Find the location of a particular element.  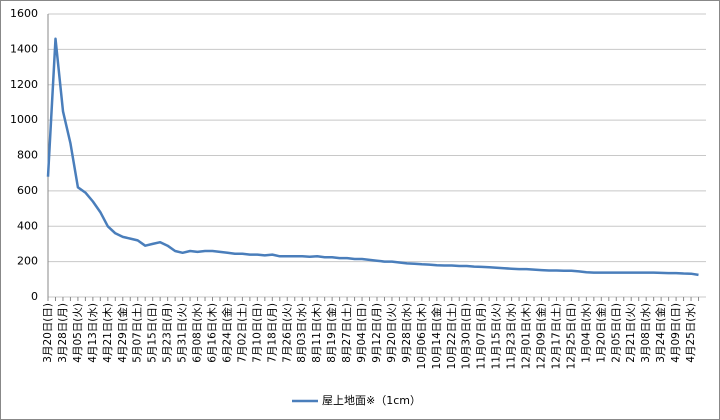

x-tick-label: 3月08日(水) is located at coordinates (646, 333).